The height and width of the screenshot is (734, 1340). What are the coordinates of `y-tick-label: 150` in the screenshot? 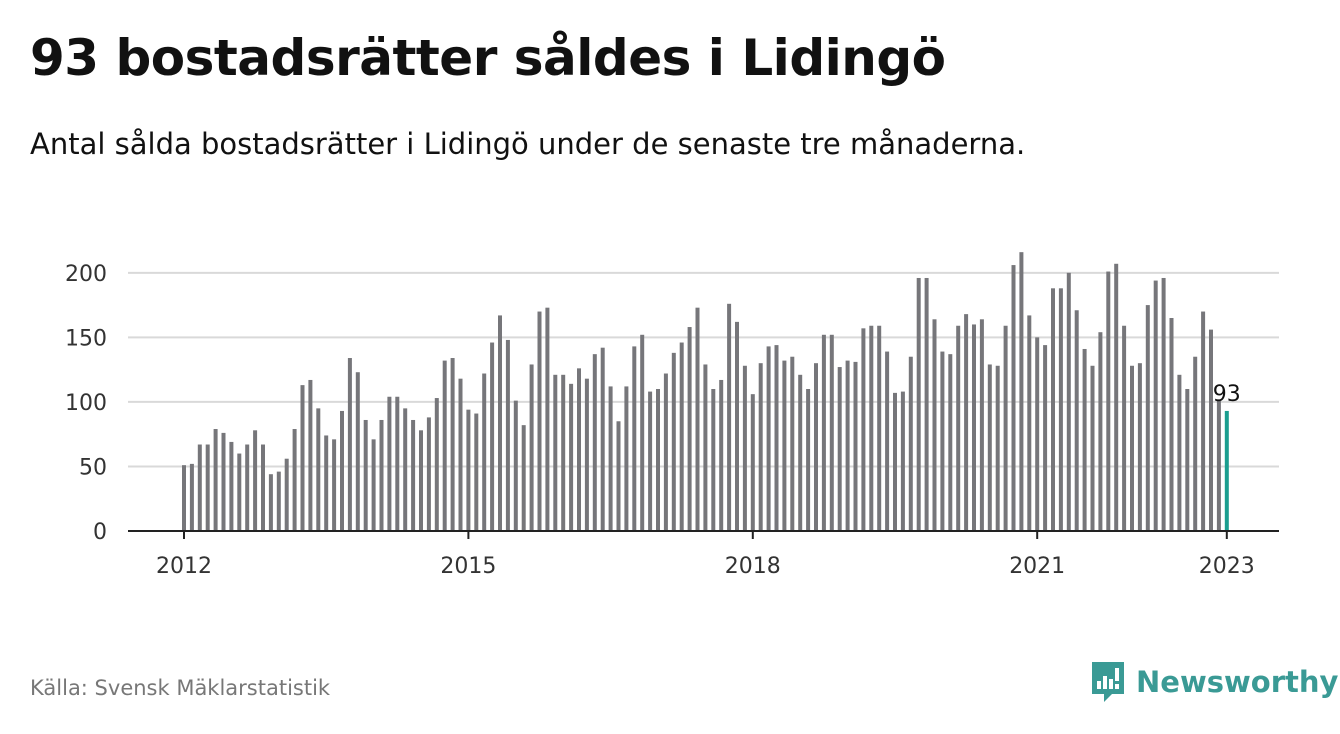 It's located at (86, 338).